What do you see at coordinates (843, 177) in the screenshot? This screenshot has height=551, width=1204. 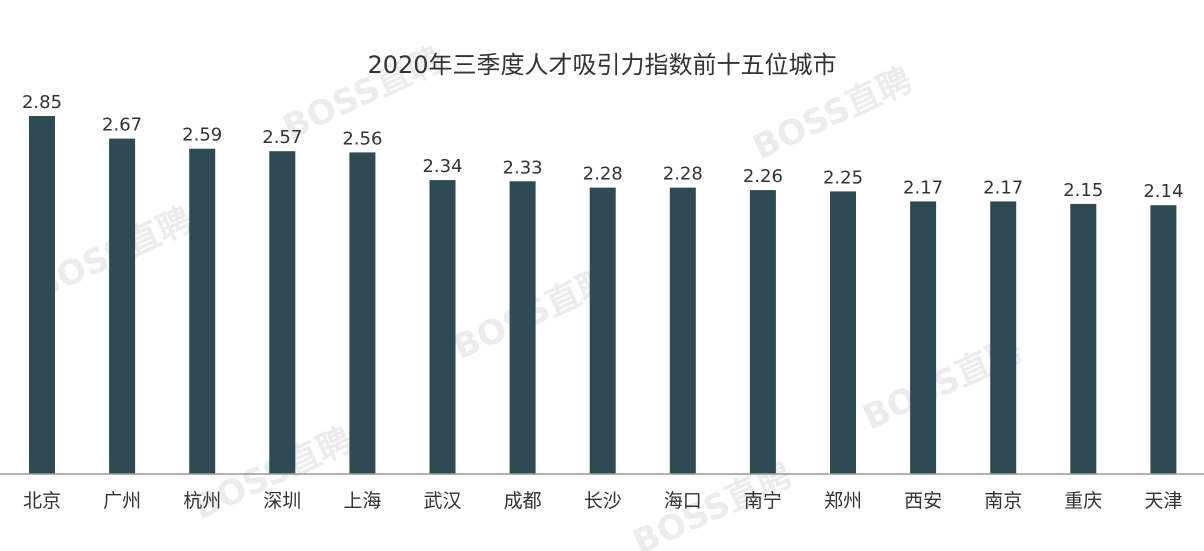 I see `value-label-11: 2.25` at bounding box center [843, 177].